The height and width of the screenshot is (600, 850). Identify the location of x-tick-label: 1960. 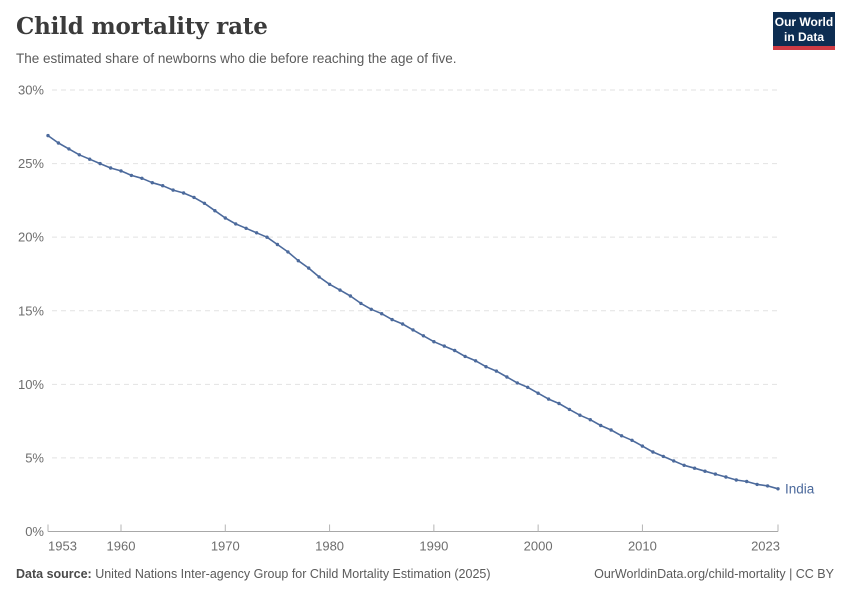
(121, 546).